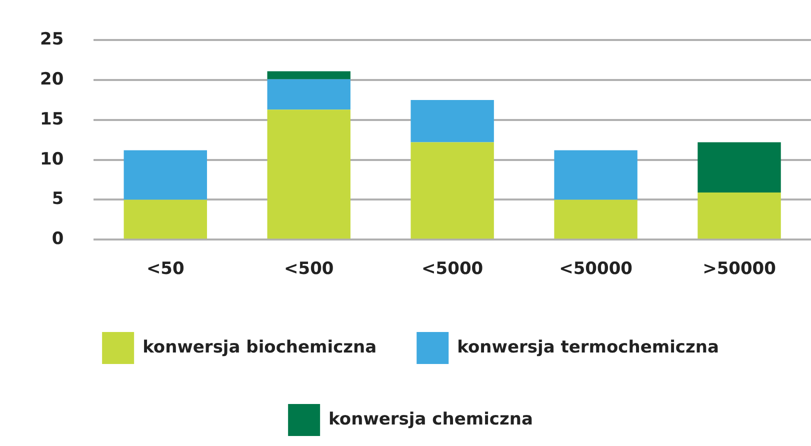  I want to click on legend-label: konwersja termochemiczna, so click(588, 347).